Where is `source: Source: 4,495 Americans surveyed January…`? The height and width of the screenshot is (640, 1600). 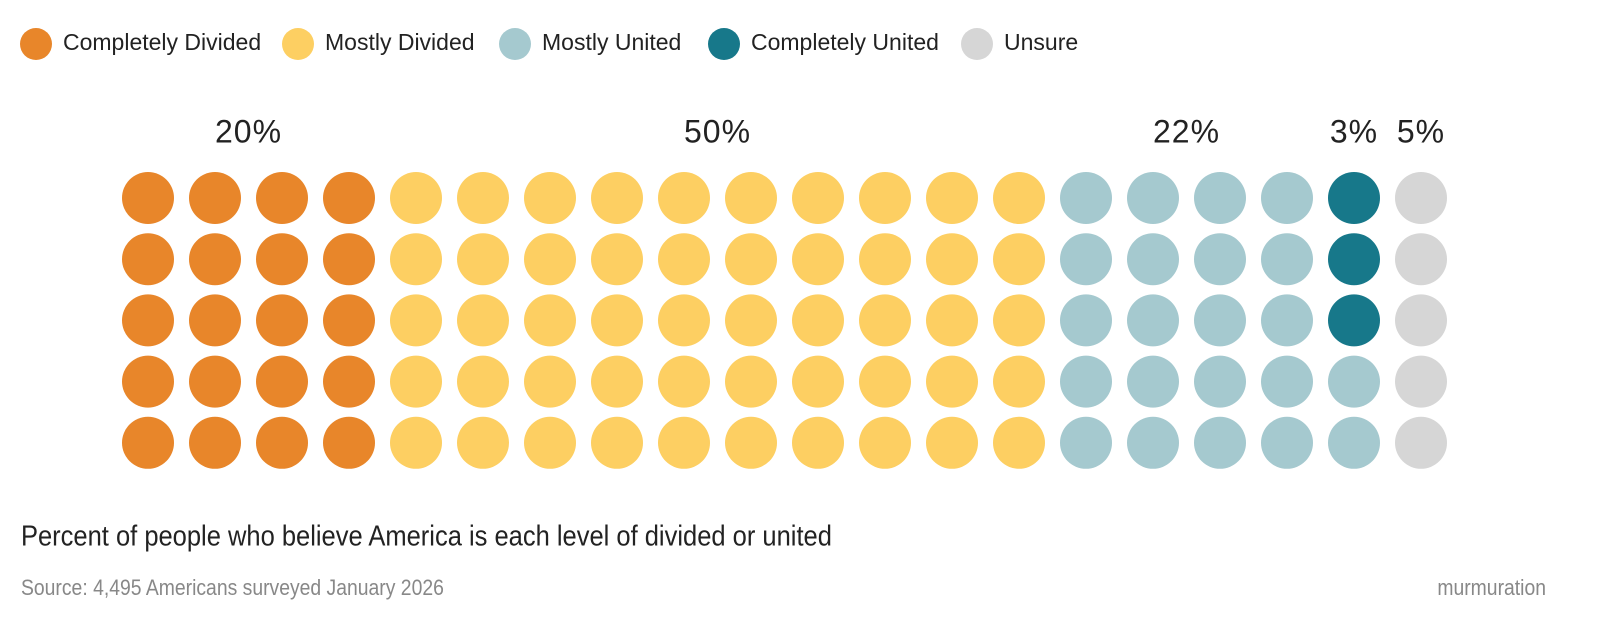 source: Source: 4,495 Americans surveyed January… is located at coordinates (232, 588).